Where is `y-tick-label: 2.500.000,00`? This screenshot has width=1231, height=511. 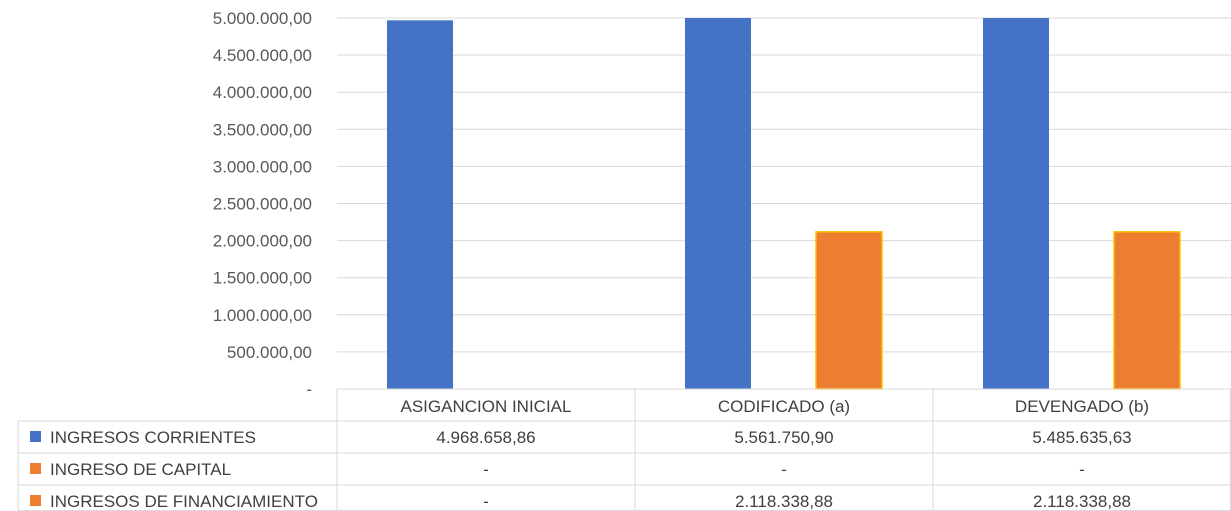
y-tick-label: 2.500.000,00 is located at coordinates (262, 204).